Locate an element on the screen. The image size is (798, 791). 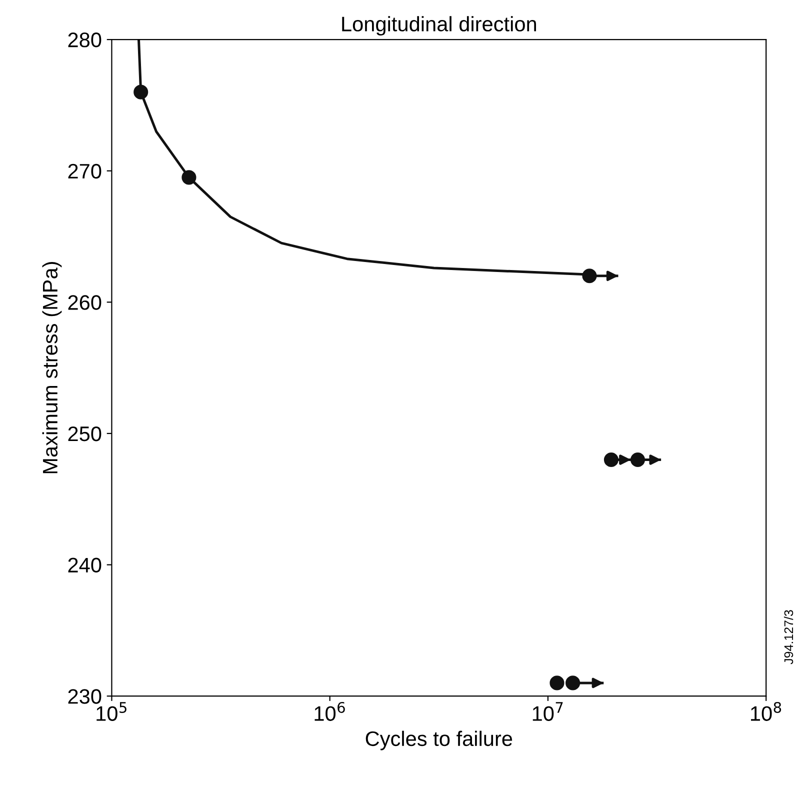
y-tick-label: 280 is located at coordinates (85, 40).